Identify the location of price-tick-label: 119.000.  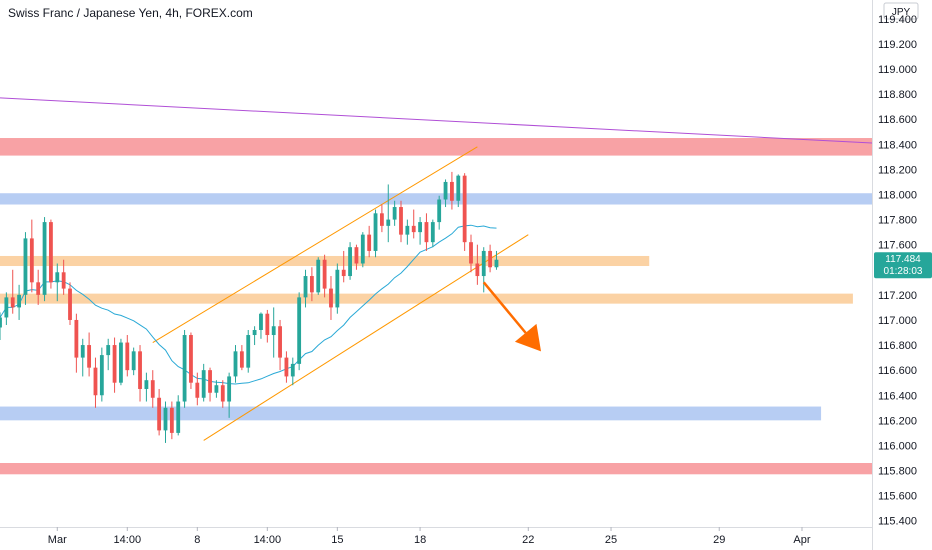
(897, 70).